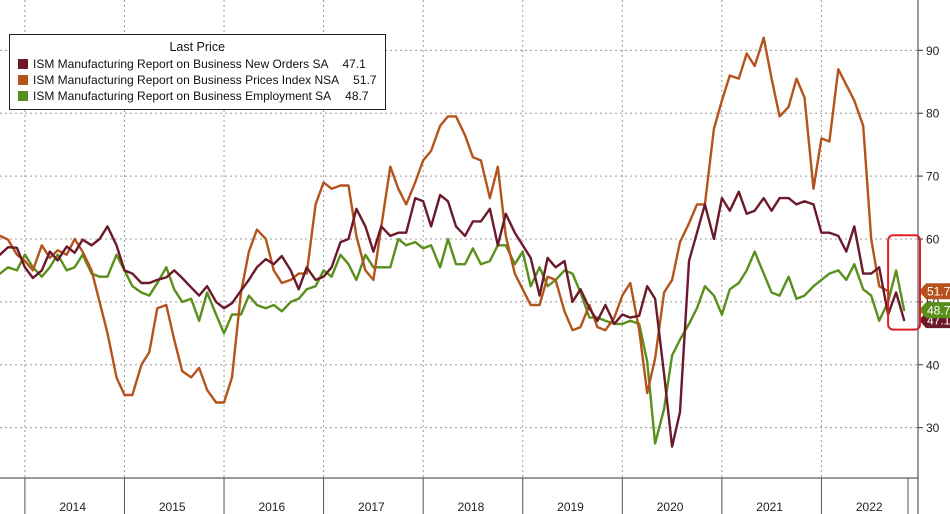 The image size is (950, 514). Describe the element at coordinates (869, 507) in the screenshot. I see `xtick-label-2022: 2022` at that location.